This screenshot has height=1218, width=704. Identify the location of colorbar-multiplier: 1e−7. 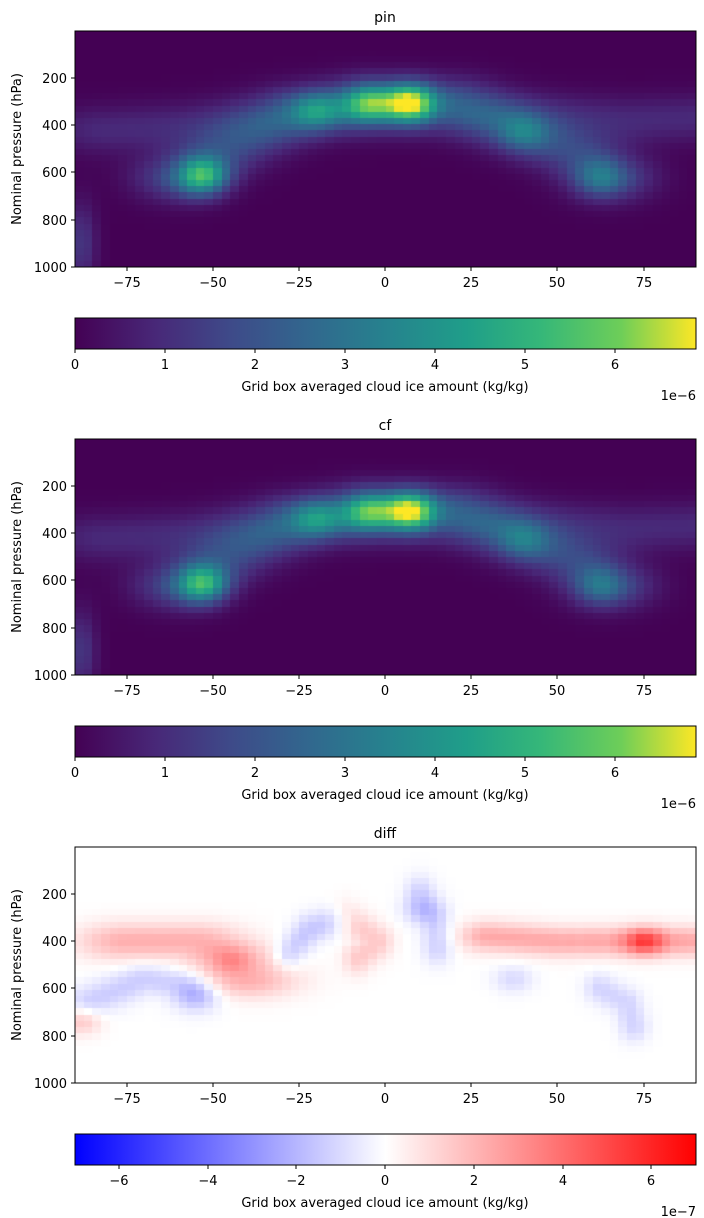
(678, 1211).